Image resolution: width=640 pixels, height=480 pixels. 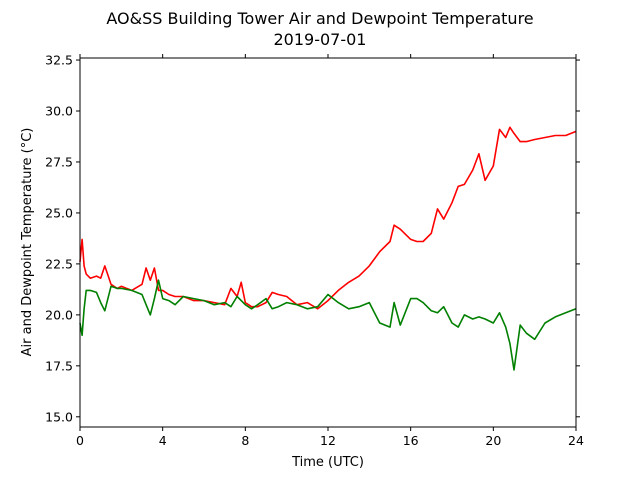 I want to click on x-tick-label: 8, so click(x=245, y=440).